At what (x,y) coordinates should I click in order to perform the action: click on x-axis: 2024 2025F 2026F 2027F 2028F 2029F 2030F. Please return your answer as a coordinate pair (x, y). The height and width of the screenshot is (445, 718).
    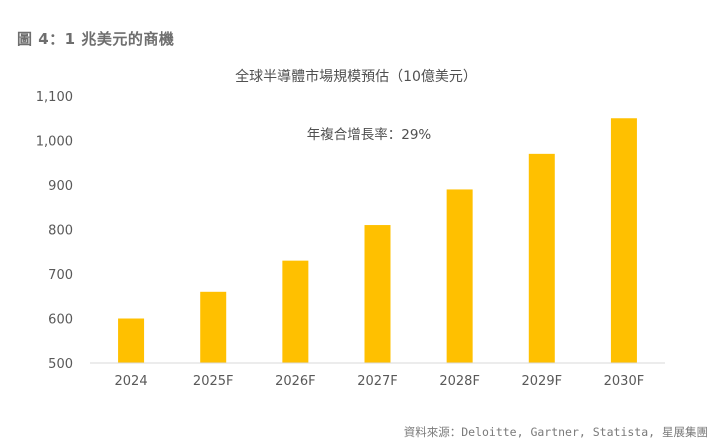
    Looking at the image, I should click on (380, 381).